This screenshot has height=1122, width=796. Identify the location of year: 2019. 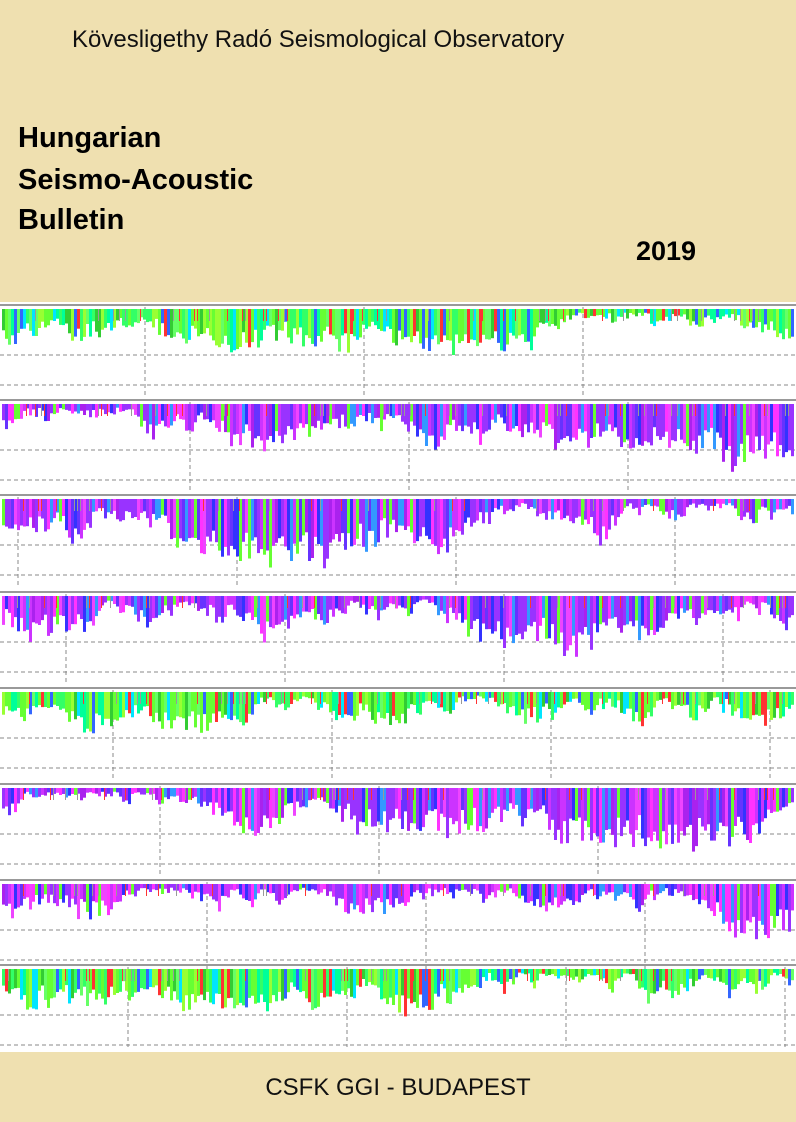
(666, 251).